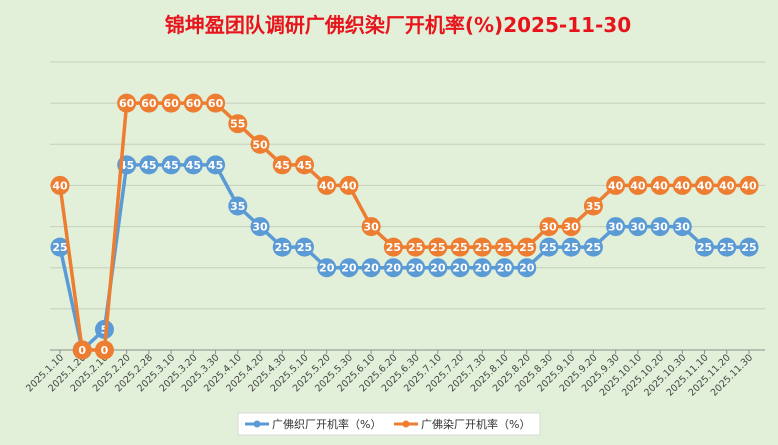  What do you see at coordinates (326, 424) in the screenshot?
I see `legend-label-weaving: 广佛织厂开机率（%）` at bounding box center [326, 424].